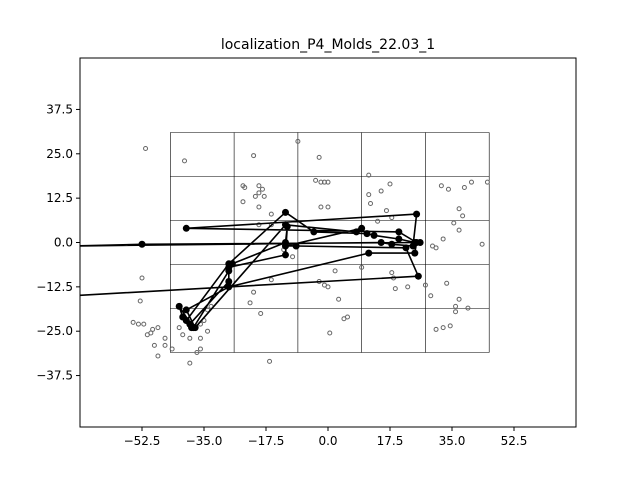 The height and width of the screenshot is (480, 640). What do you see at coordinates (452, 441) in the screenshot?
I see `x-tick-label: 35.0` at bounding box center [452, 441].